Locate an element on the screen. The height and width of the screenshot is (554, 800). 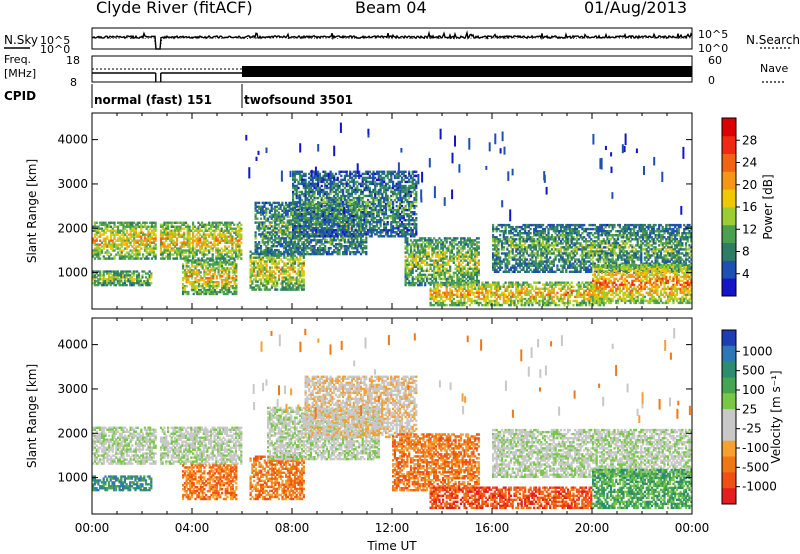
freq-label-2: [MHz] is located at coordinates (20, 73).